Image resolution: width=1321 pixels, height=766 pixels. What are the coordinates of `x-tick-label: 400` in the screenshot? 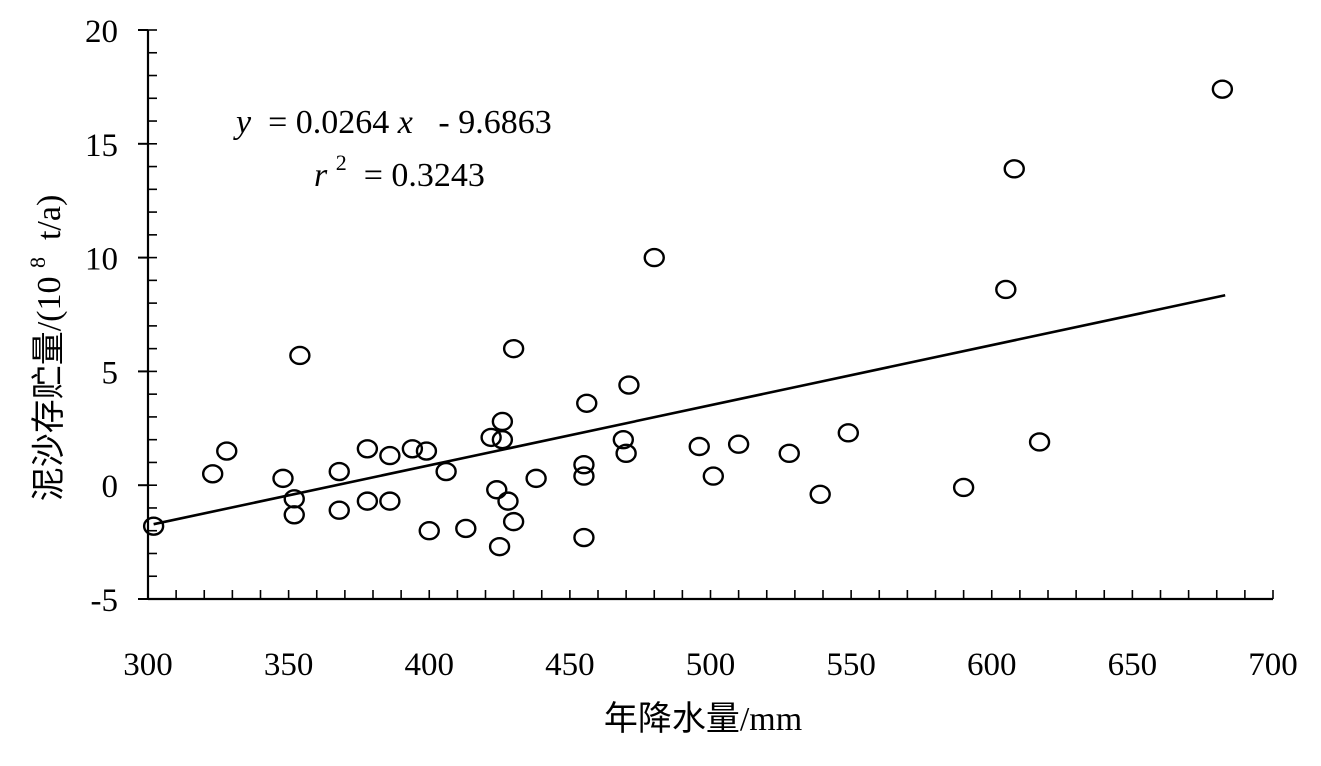 It's located at (430, 665).